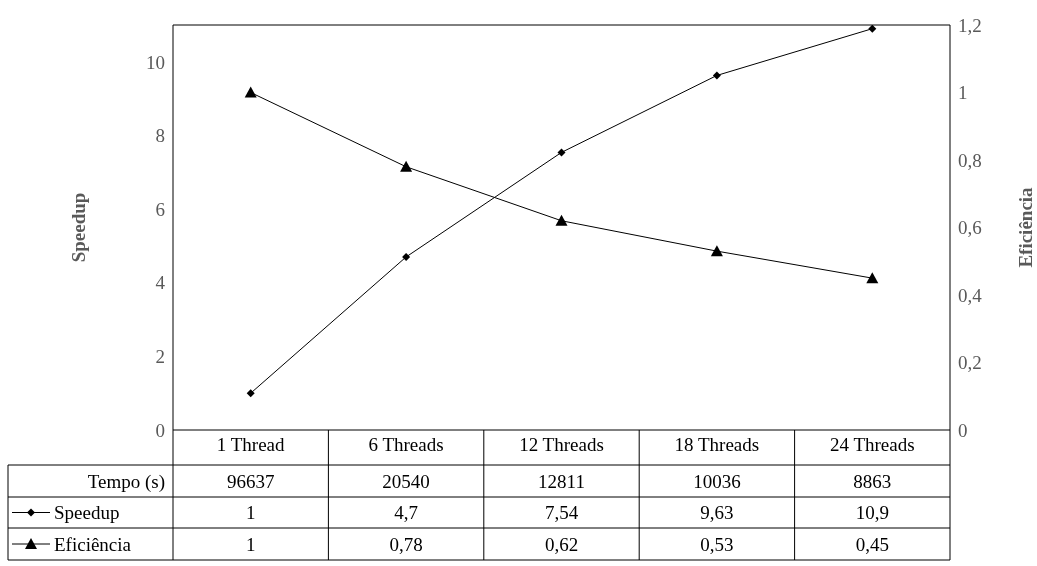 The height and width of the screenshot is (566, 1037). Describe the element at coordinates (970, 228) in the screenshot. I see `y2-tick-label: 0,6` at that location.